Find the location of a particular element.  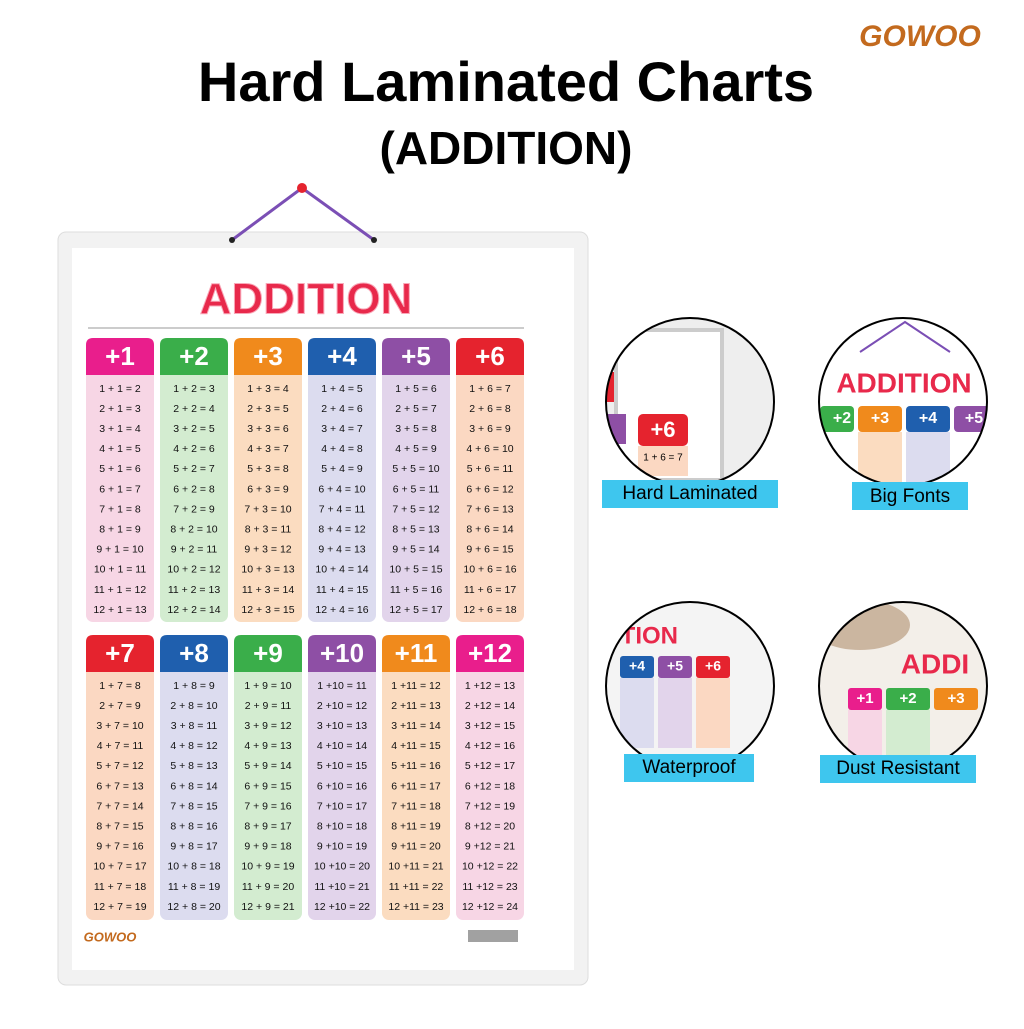

equation: 2 + 8 = 10 is located at coordinates (193, 706).